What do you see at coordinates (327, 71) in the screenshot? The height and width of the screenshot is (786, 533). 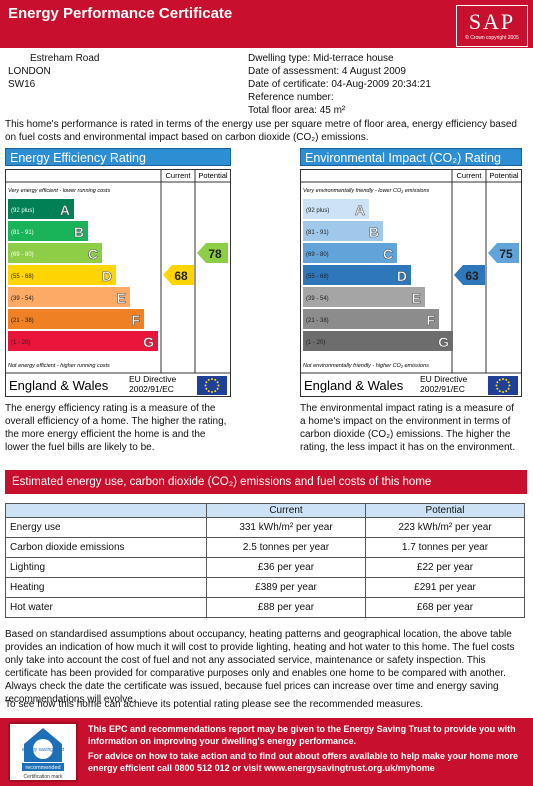 I see `detail-line: Date of assessment: 4 August 2009` at bounding box center [327, 71].